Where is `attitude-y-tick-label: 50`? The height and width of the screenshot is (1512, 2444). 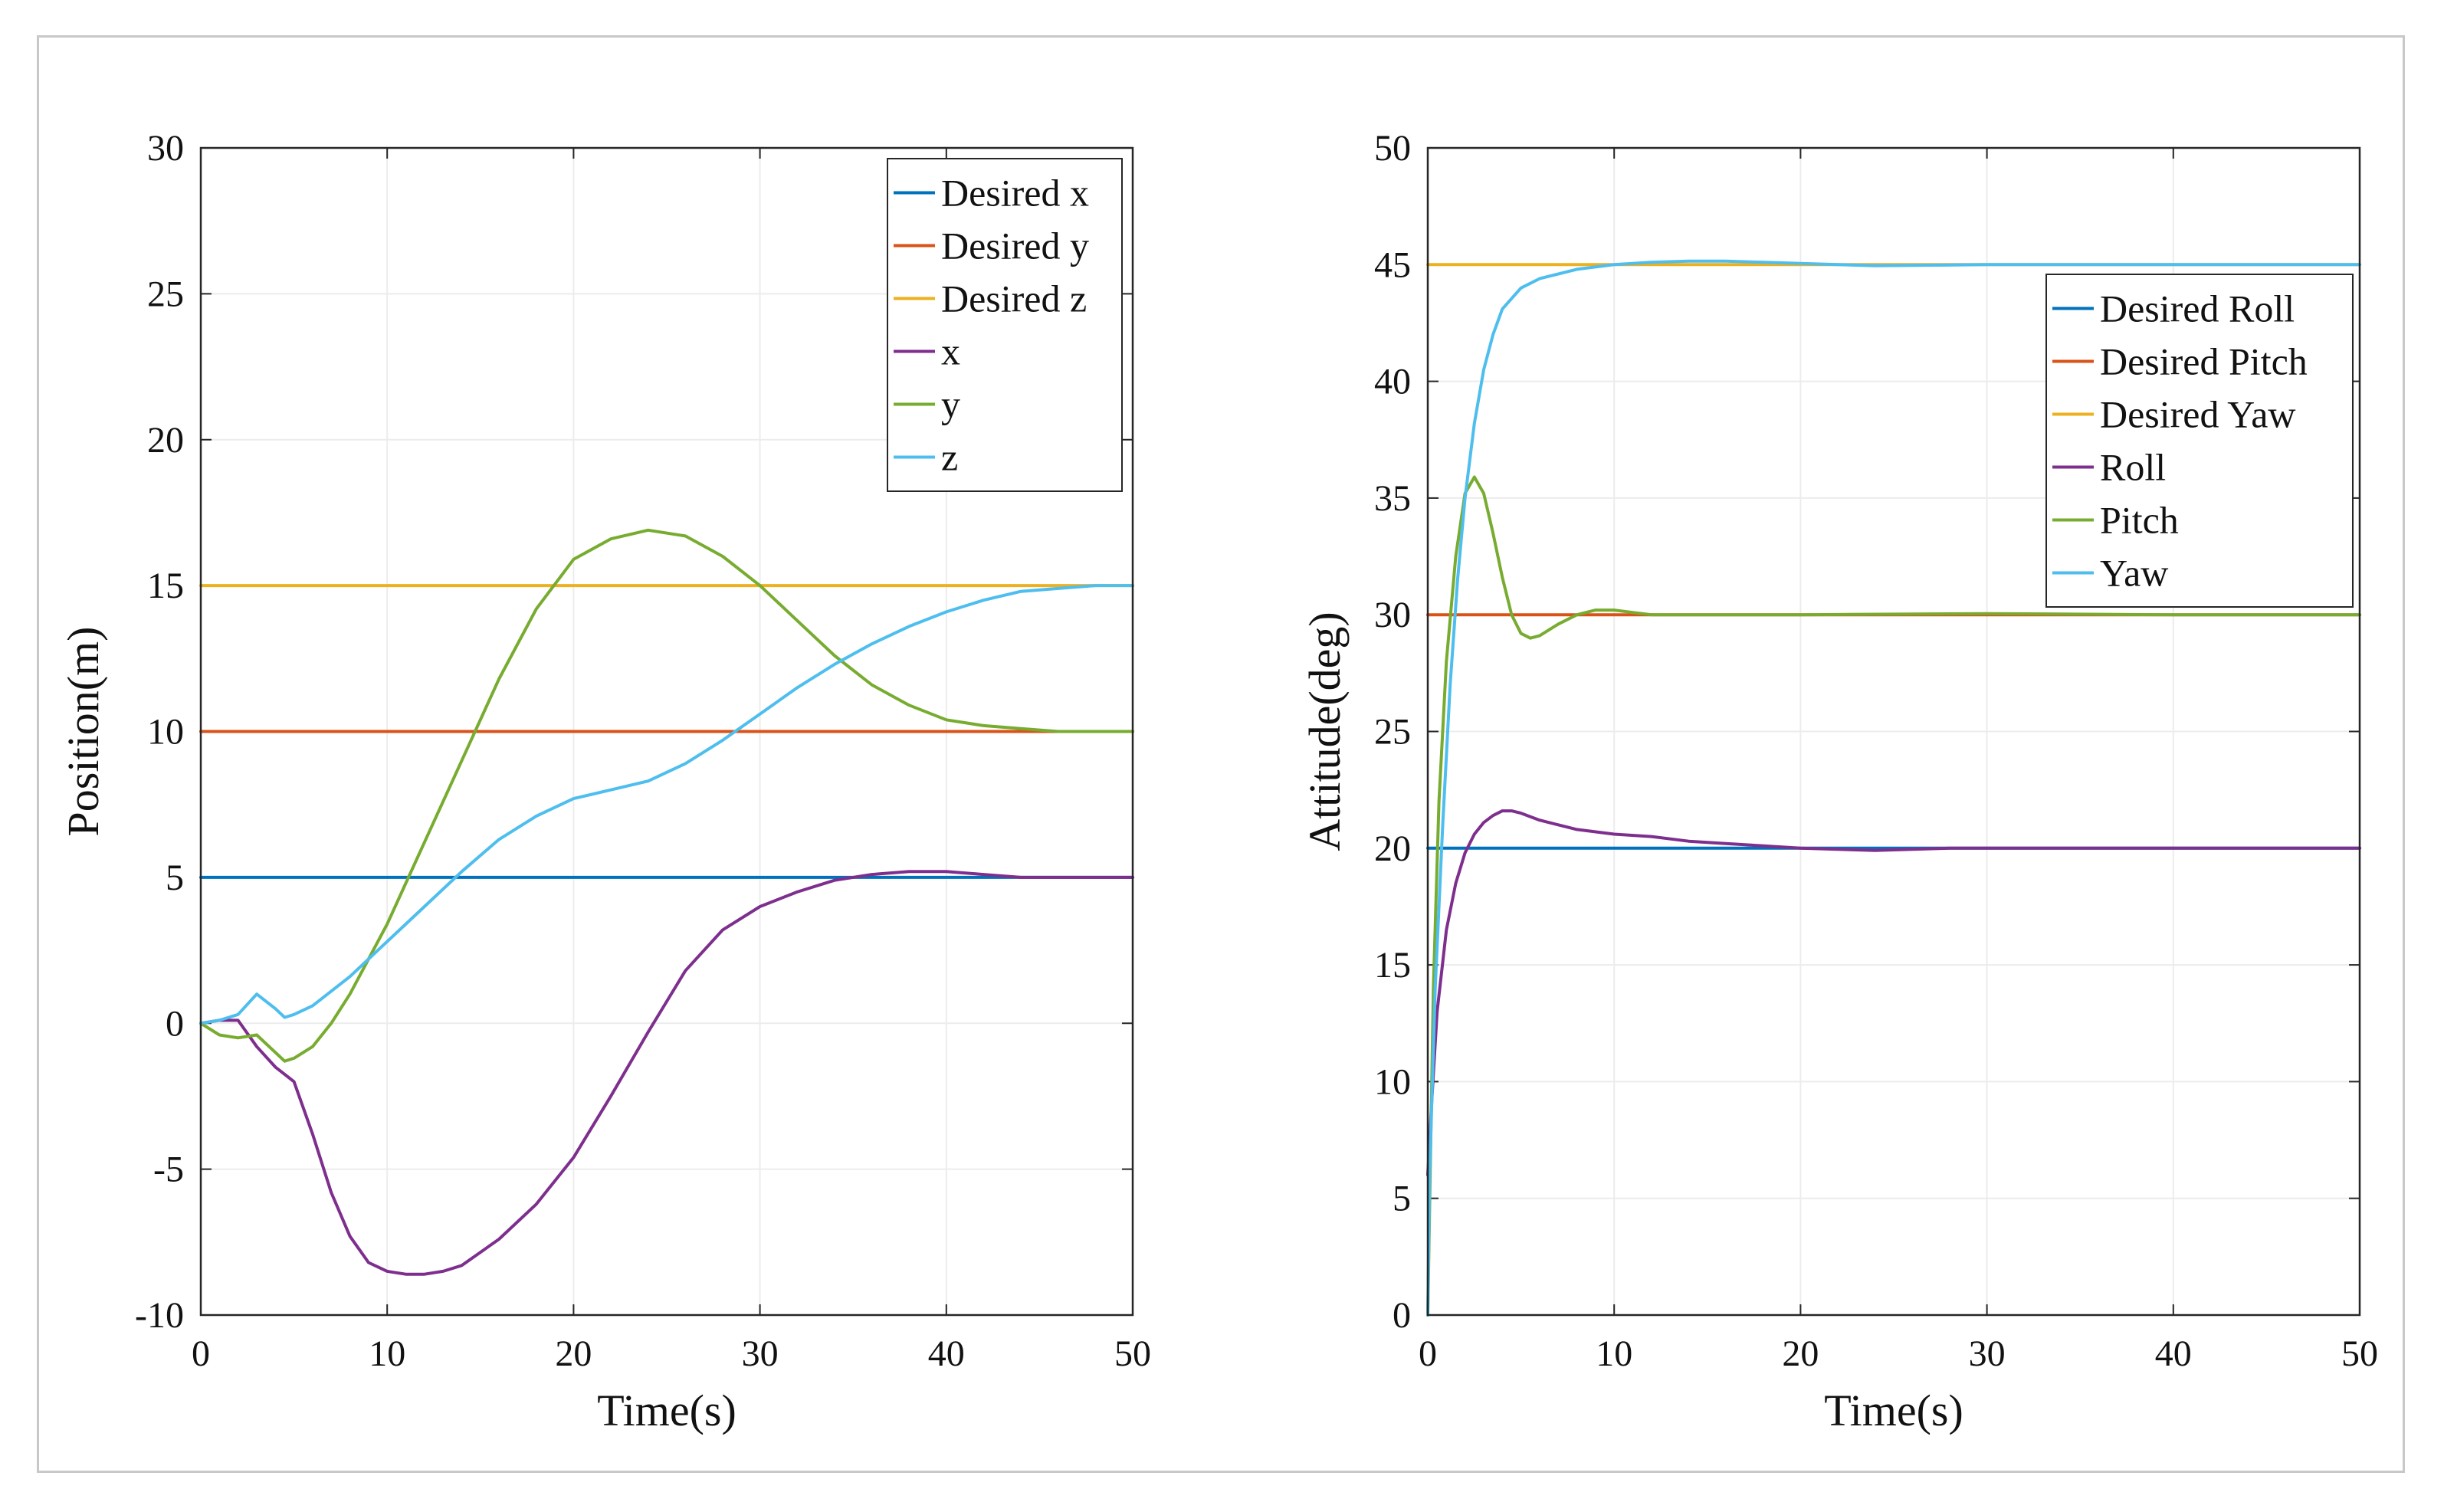
attitude-y-tick-label: 50 is located at coordinates (1392, 148).